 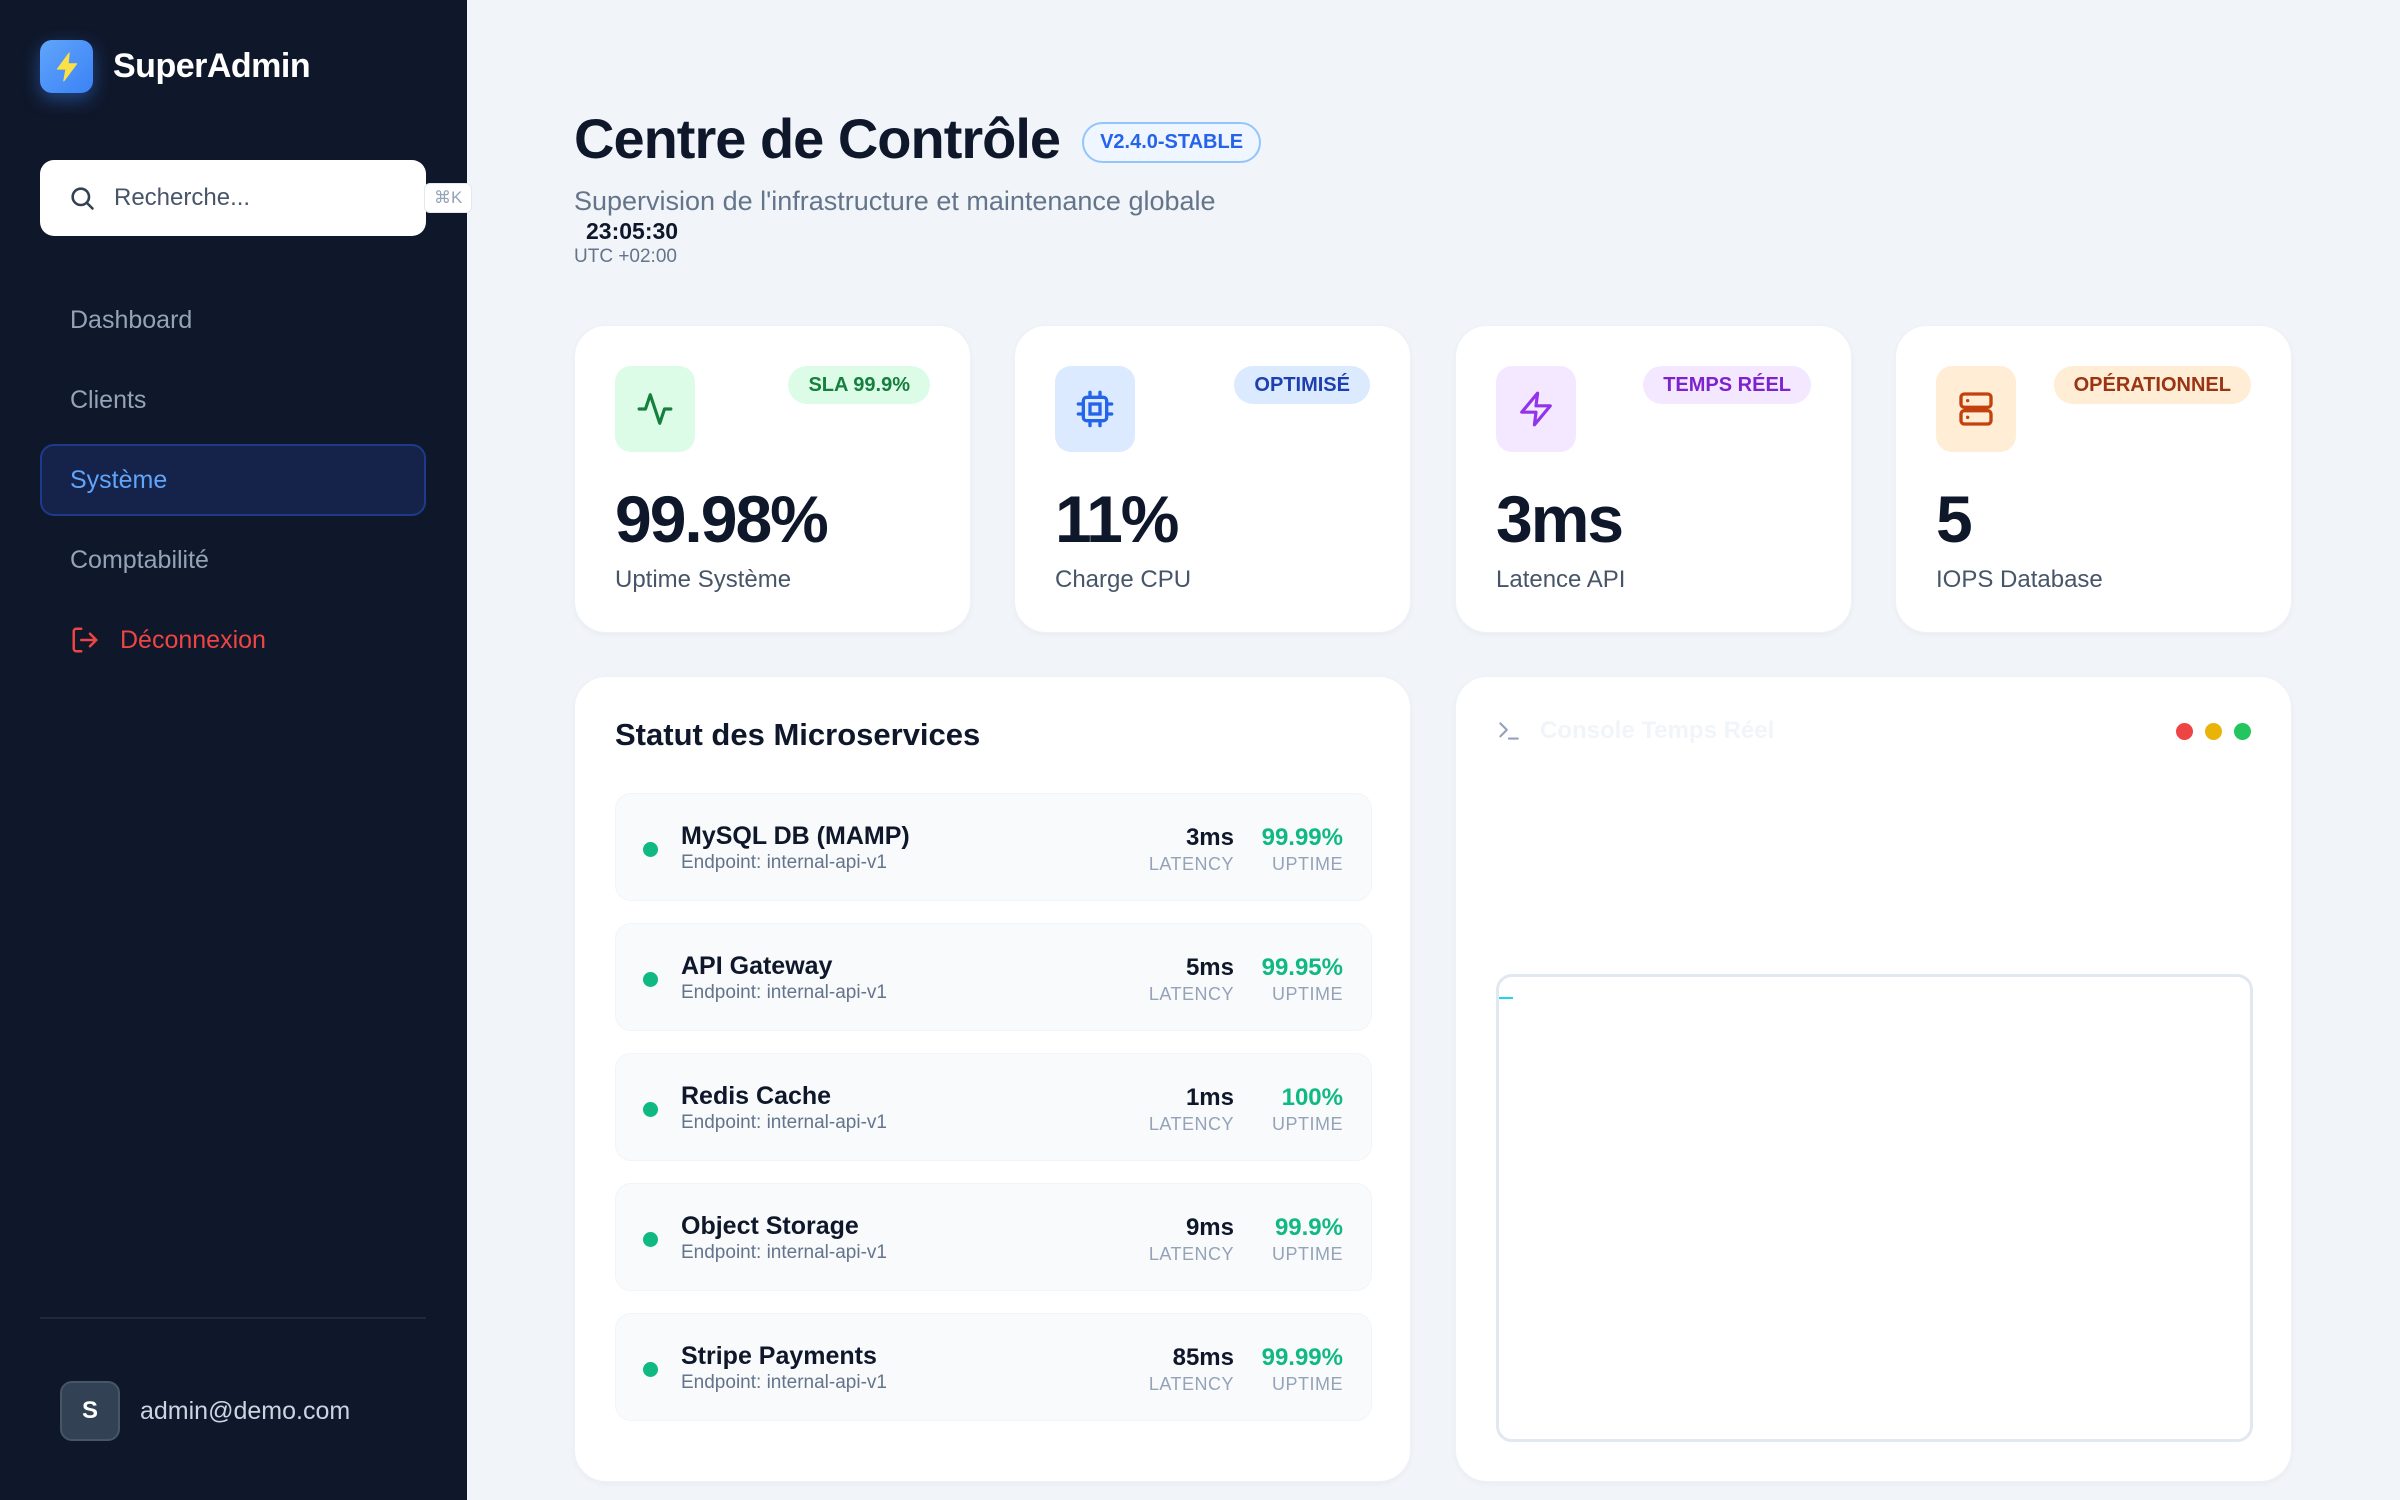 I want to click on stat-card-latency: TEMPS RÉEL 3ms Latence API, so click(x=1653, y=479).